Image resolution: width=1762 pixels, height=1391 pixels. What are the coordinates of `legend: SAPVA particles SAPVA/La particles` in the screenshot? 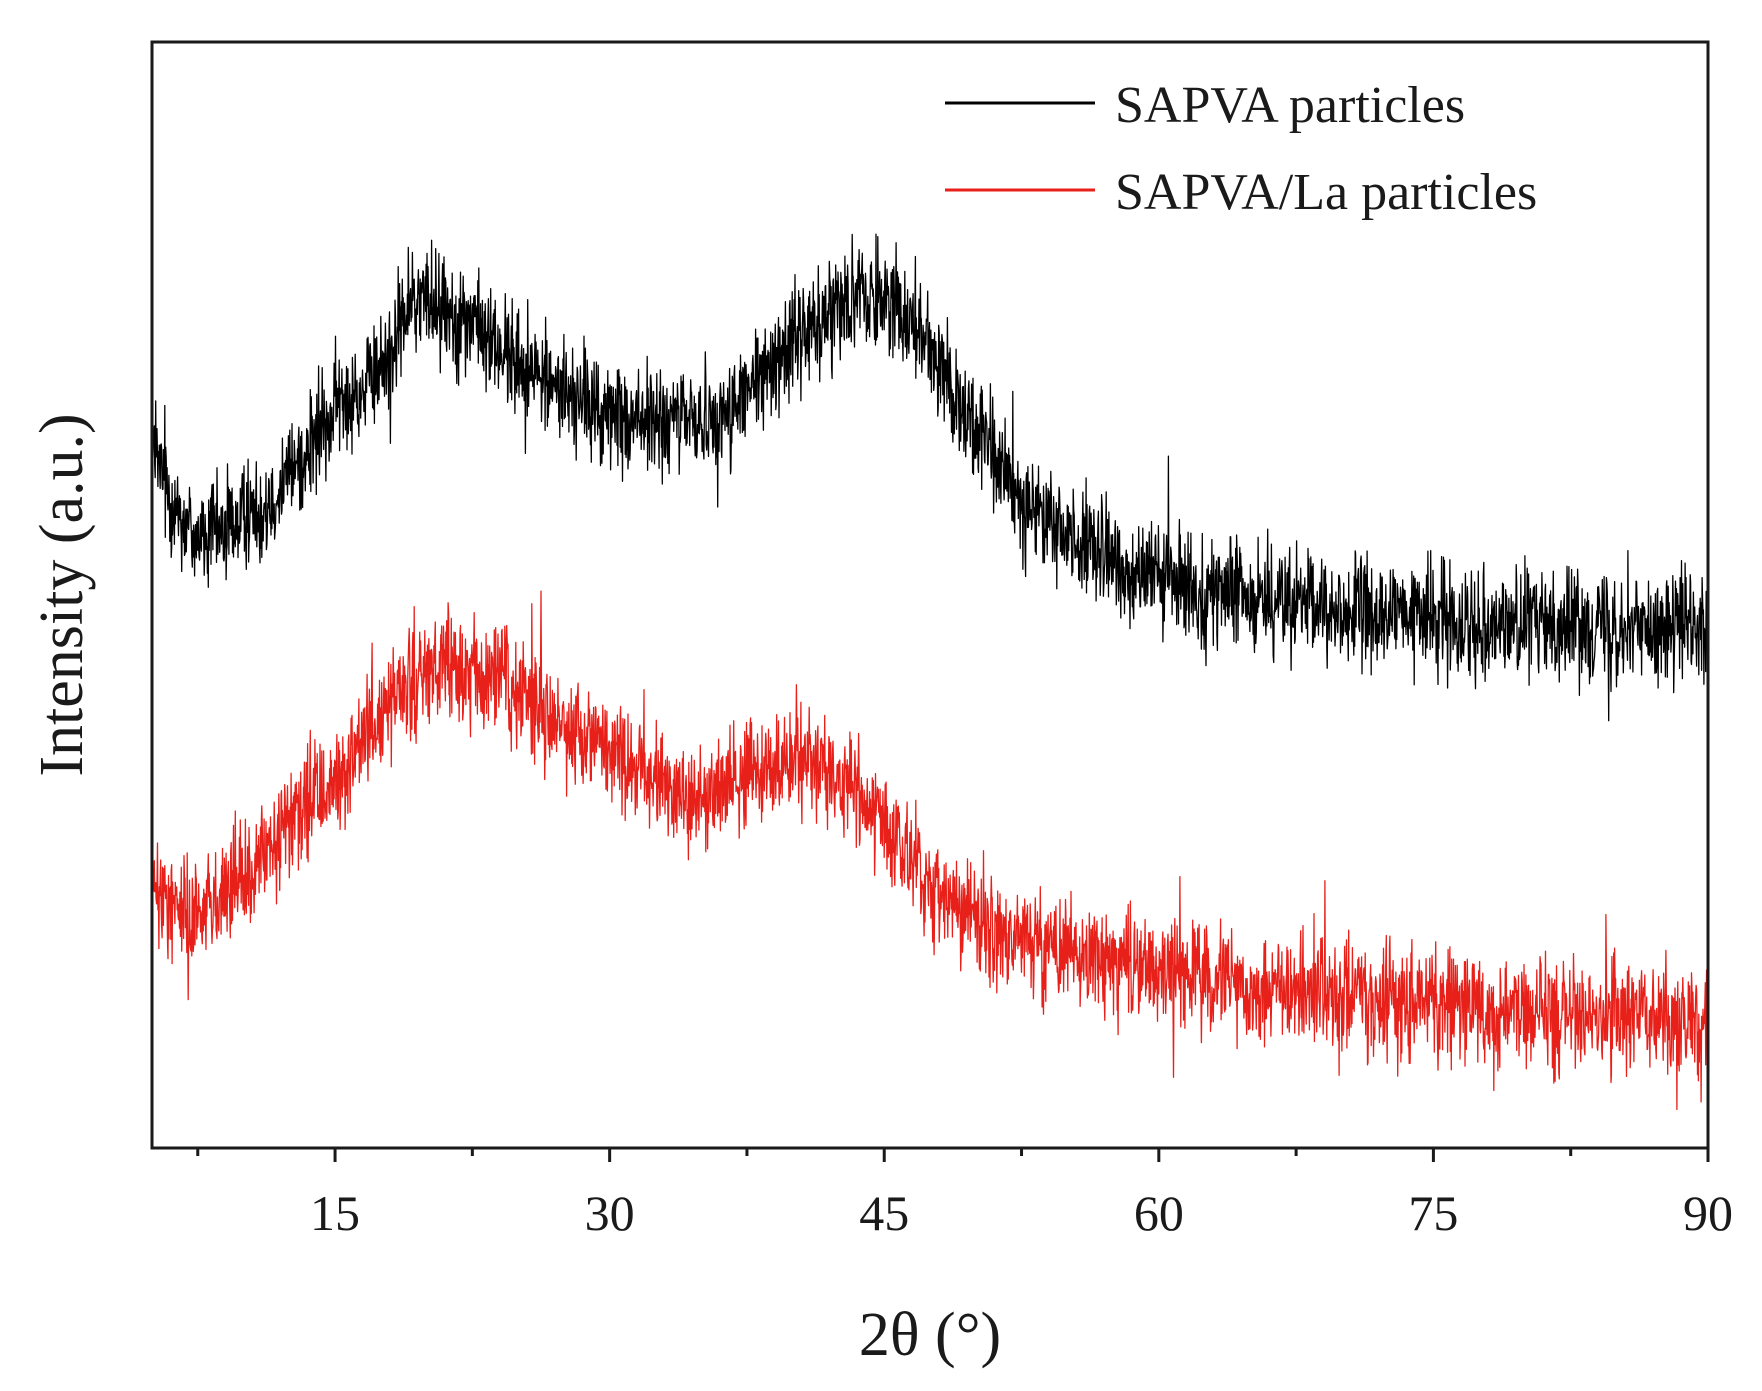 It's located at (1241, 149).